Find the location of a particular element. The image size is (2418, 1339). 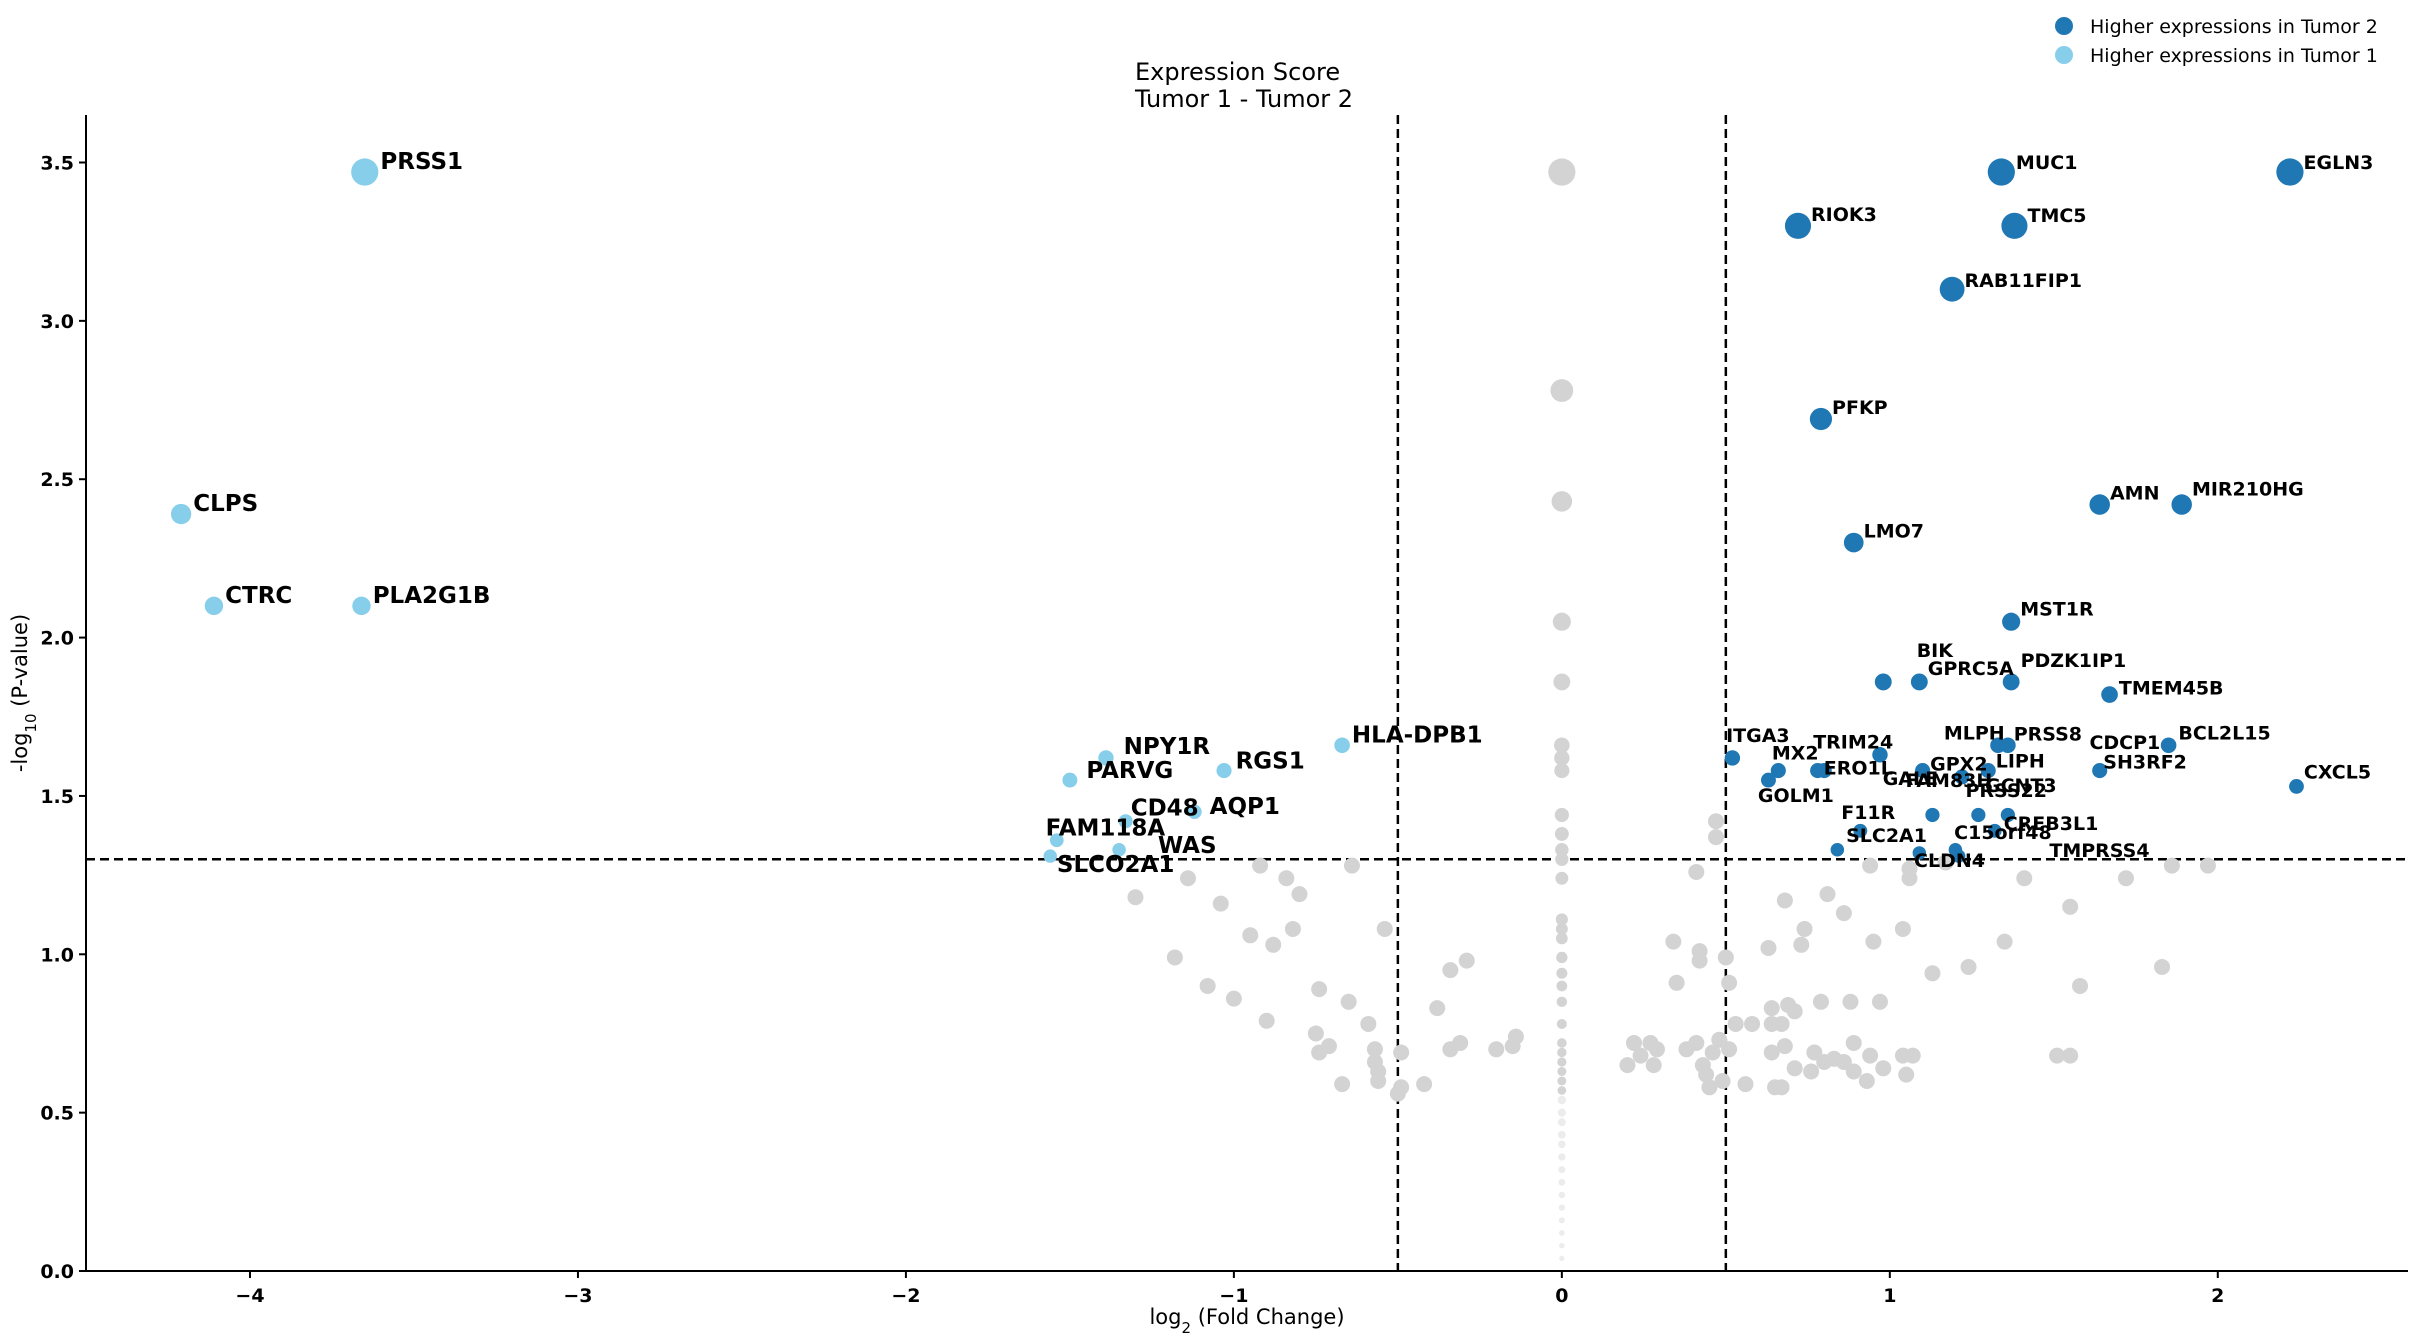

gene-label-pfkp: PFKP is located at coordinates (1860, 408).